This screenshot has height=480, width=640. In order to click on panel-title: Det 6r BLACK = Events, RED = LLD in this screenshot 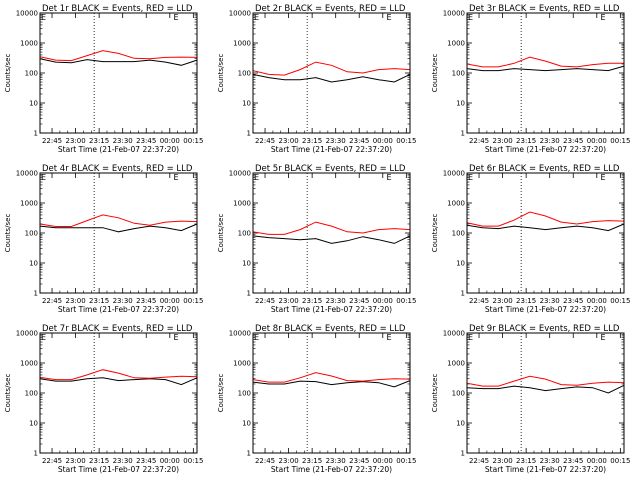, I will do `click(544, 169)`.